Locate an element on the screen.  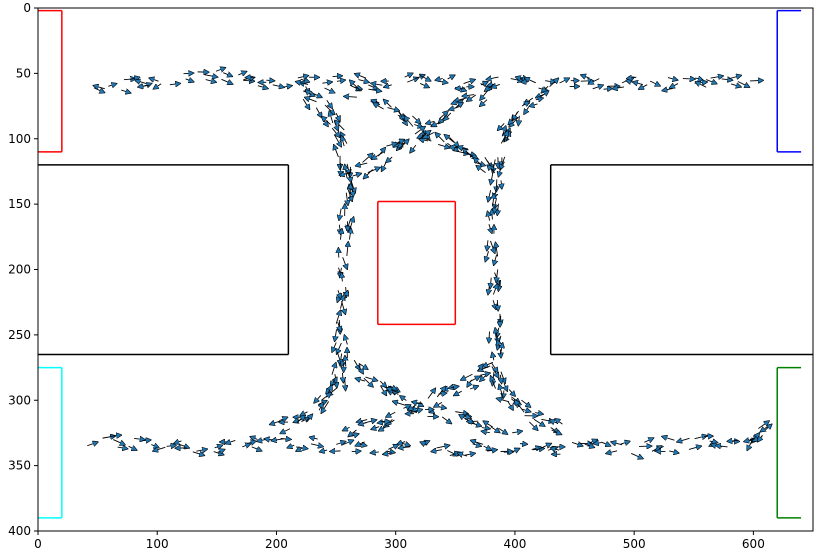
green-right-zone is located at coordinates (789, 442).